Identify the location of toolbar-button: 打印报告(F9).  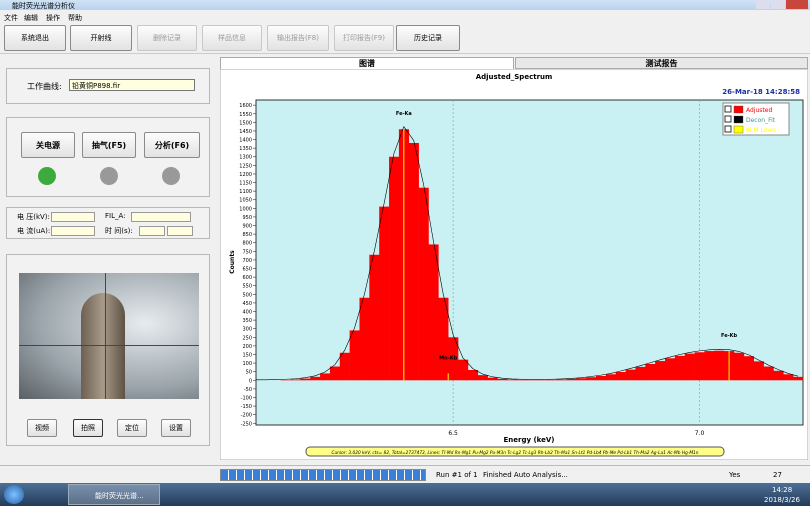
(364, 38).